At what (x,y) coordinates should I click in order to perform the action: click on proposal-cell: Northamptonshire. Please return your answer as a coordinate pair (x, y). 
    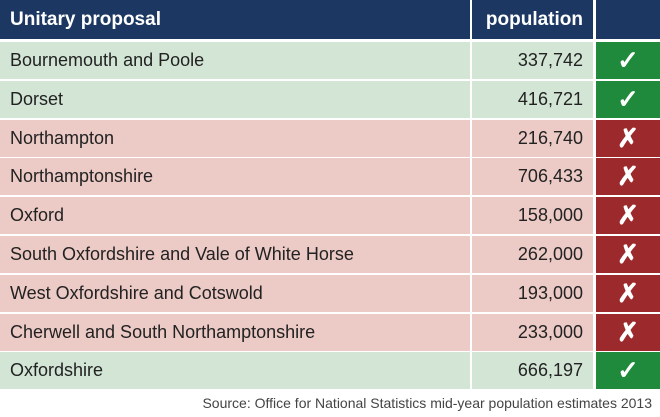
    Looking at the image, I should click on (235, 177).